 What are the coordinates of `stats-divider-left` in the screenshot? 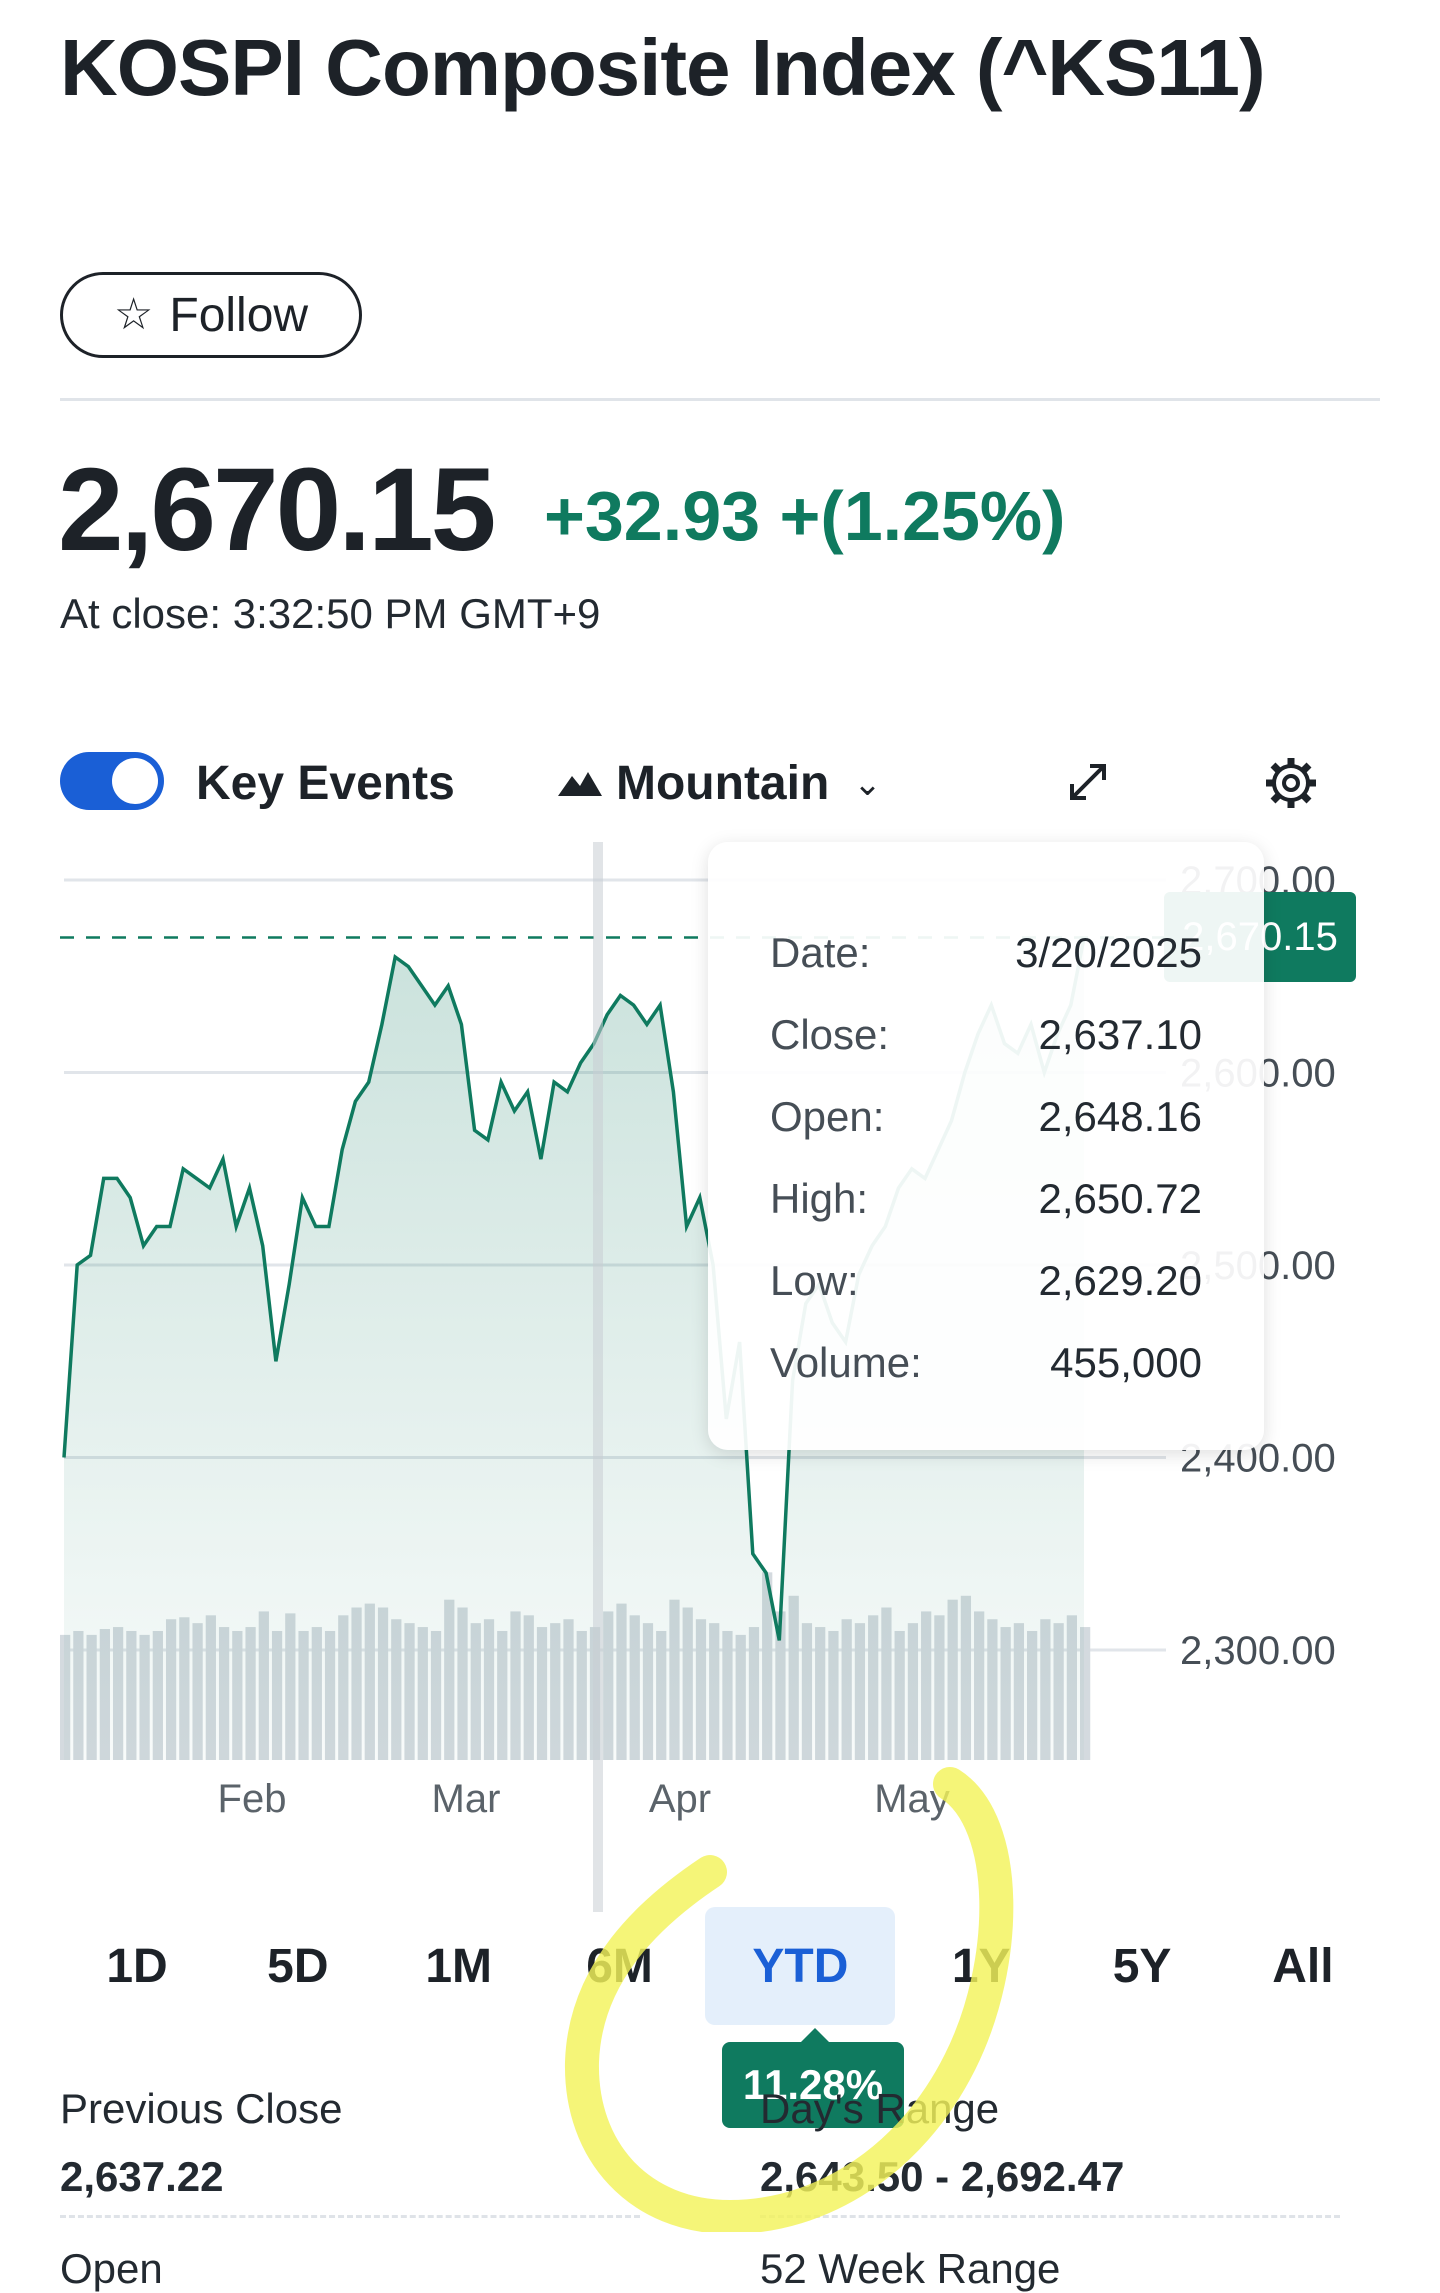 It's located at (350, 2216).